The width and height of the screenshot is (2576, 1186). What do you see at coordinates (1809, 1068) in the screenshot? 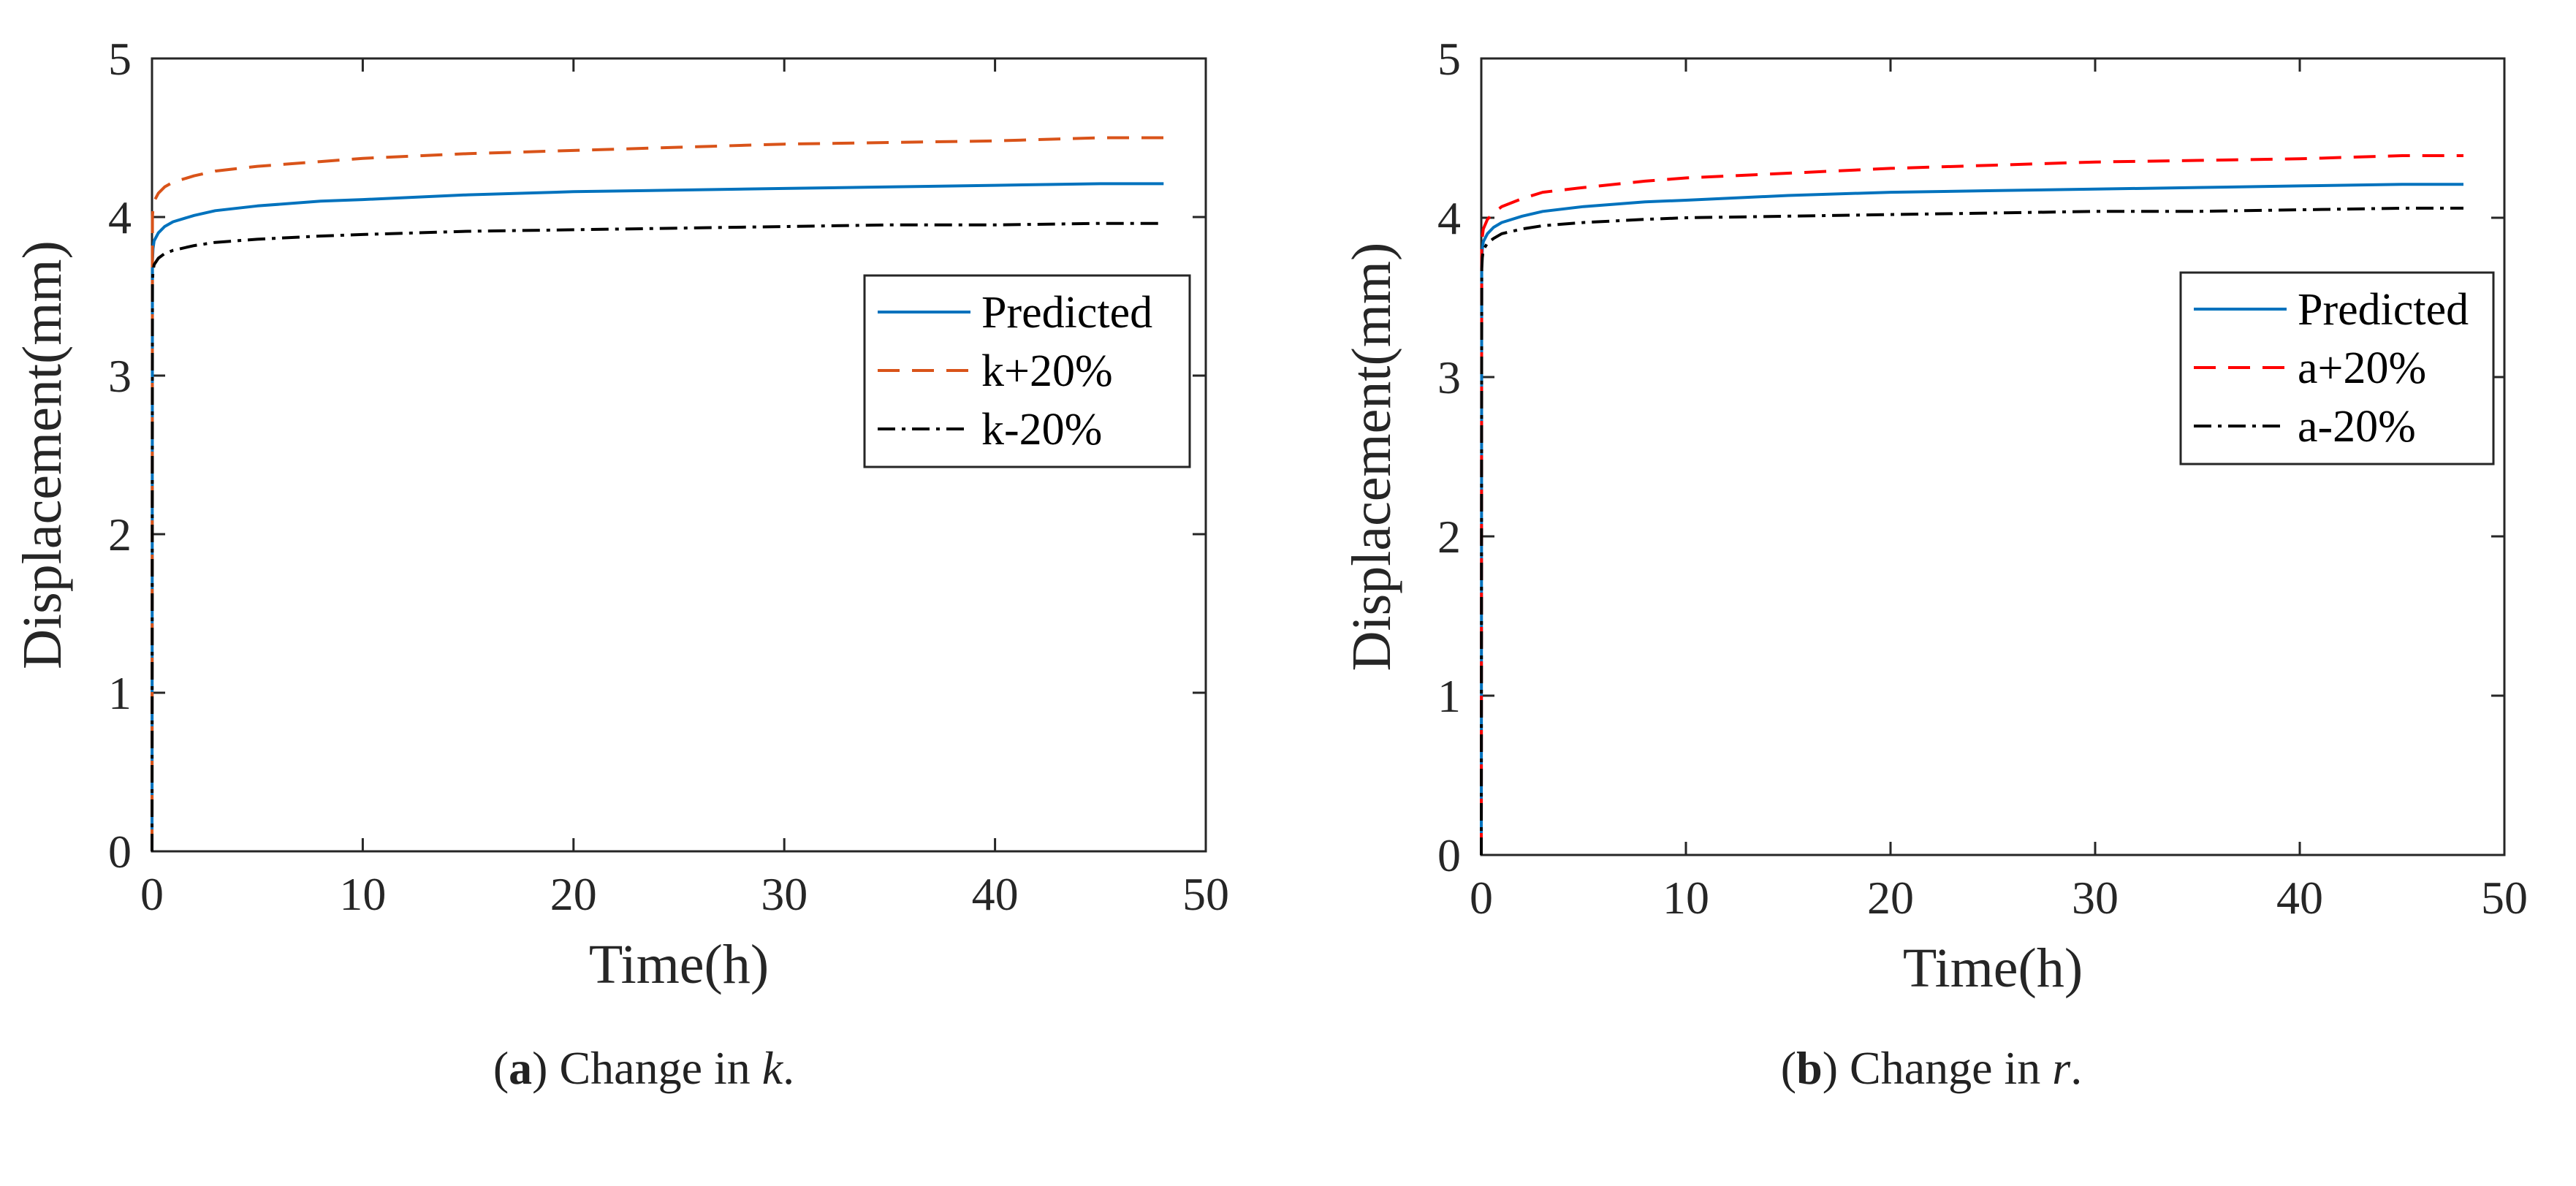
I see `caption-label: b` at bounding box center [1809, 1068].